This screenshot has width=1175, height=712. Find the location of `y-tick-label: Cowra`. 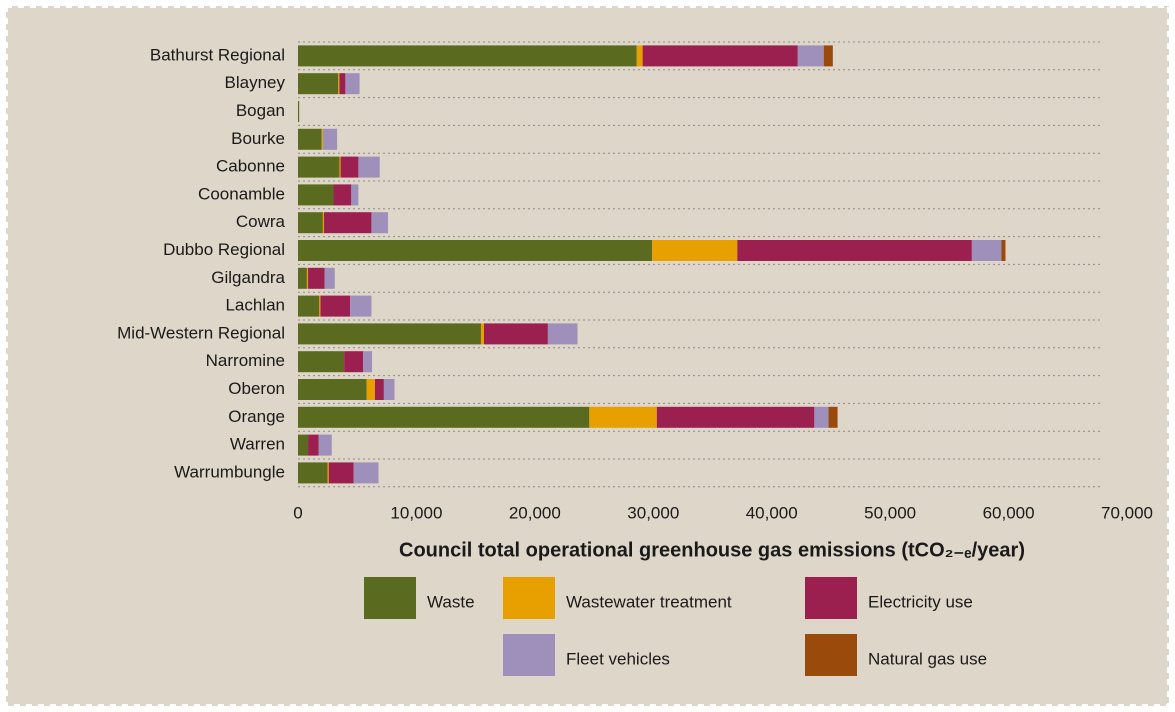

y-tick-label: Cowra is located at coordinates (261, 221).